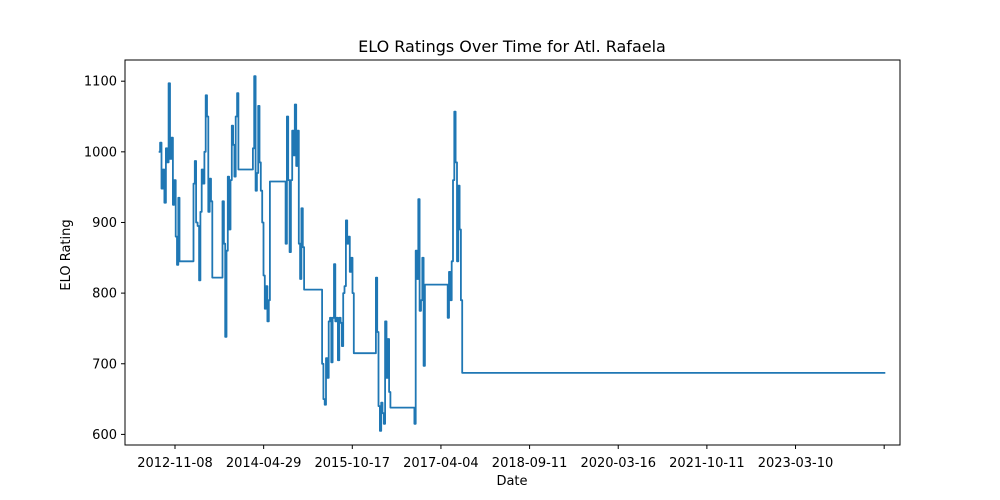  I want to click on x-tick-label: 2014-04-29, so click(264, 463).